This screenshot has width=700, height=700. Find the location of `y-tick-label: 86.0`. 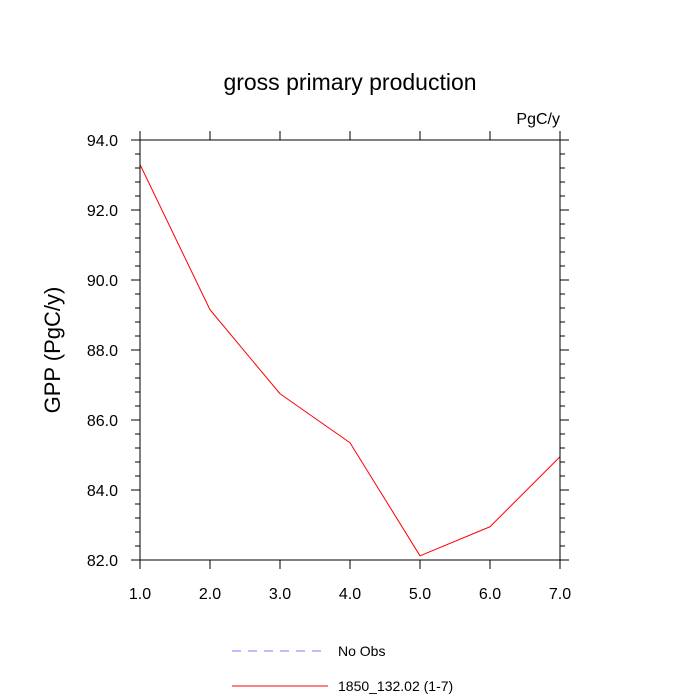

y-tick-label: 86.0 is located at coordinates (102, 421).